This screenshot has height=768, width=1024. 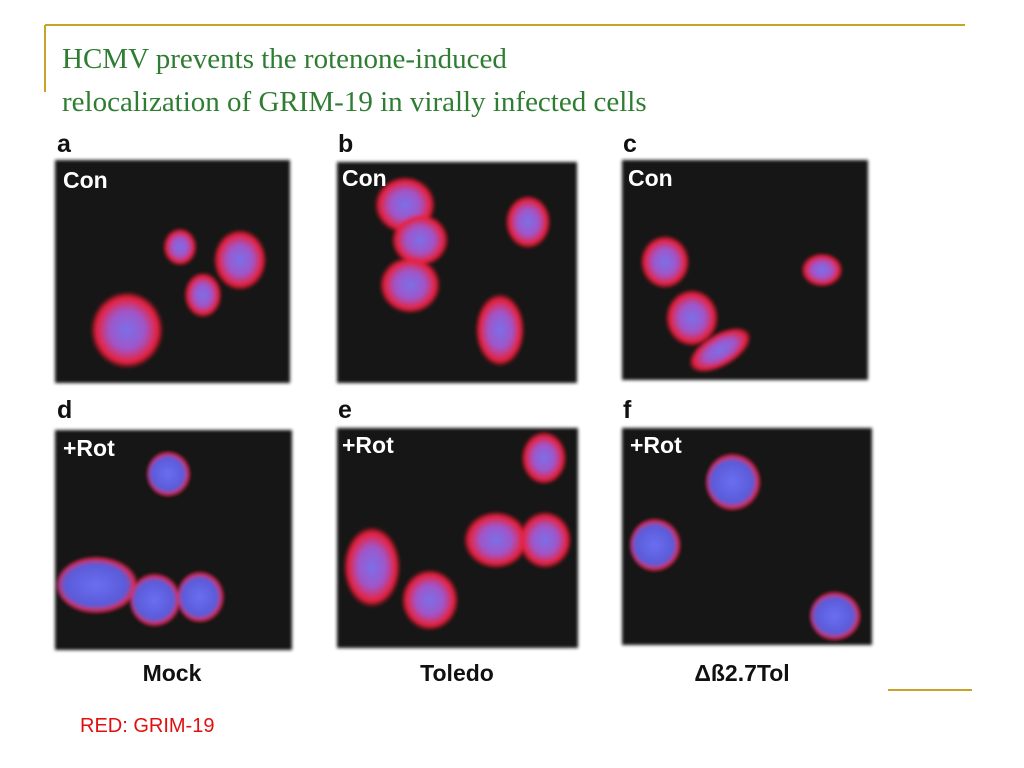 What do you see at coordinates (64, 144) in the screenshot?
I see `panel-letter: a` at bounding box center [64, 144].